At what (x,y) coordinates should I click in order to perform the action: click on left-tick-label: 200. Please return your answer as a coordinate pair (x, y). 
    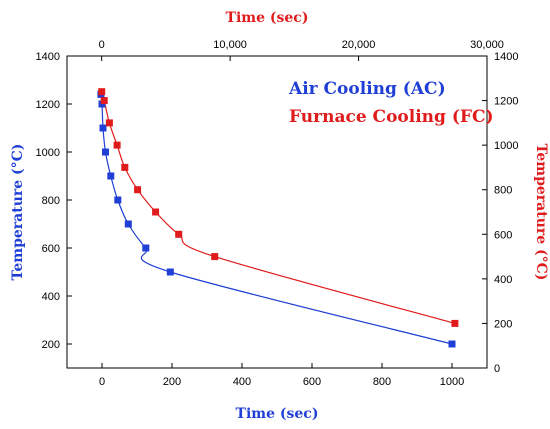
    Looking at the image, I should click on (51, 345).